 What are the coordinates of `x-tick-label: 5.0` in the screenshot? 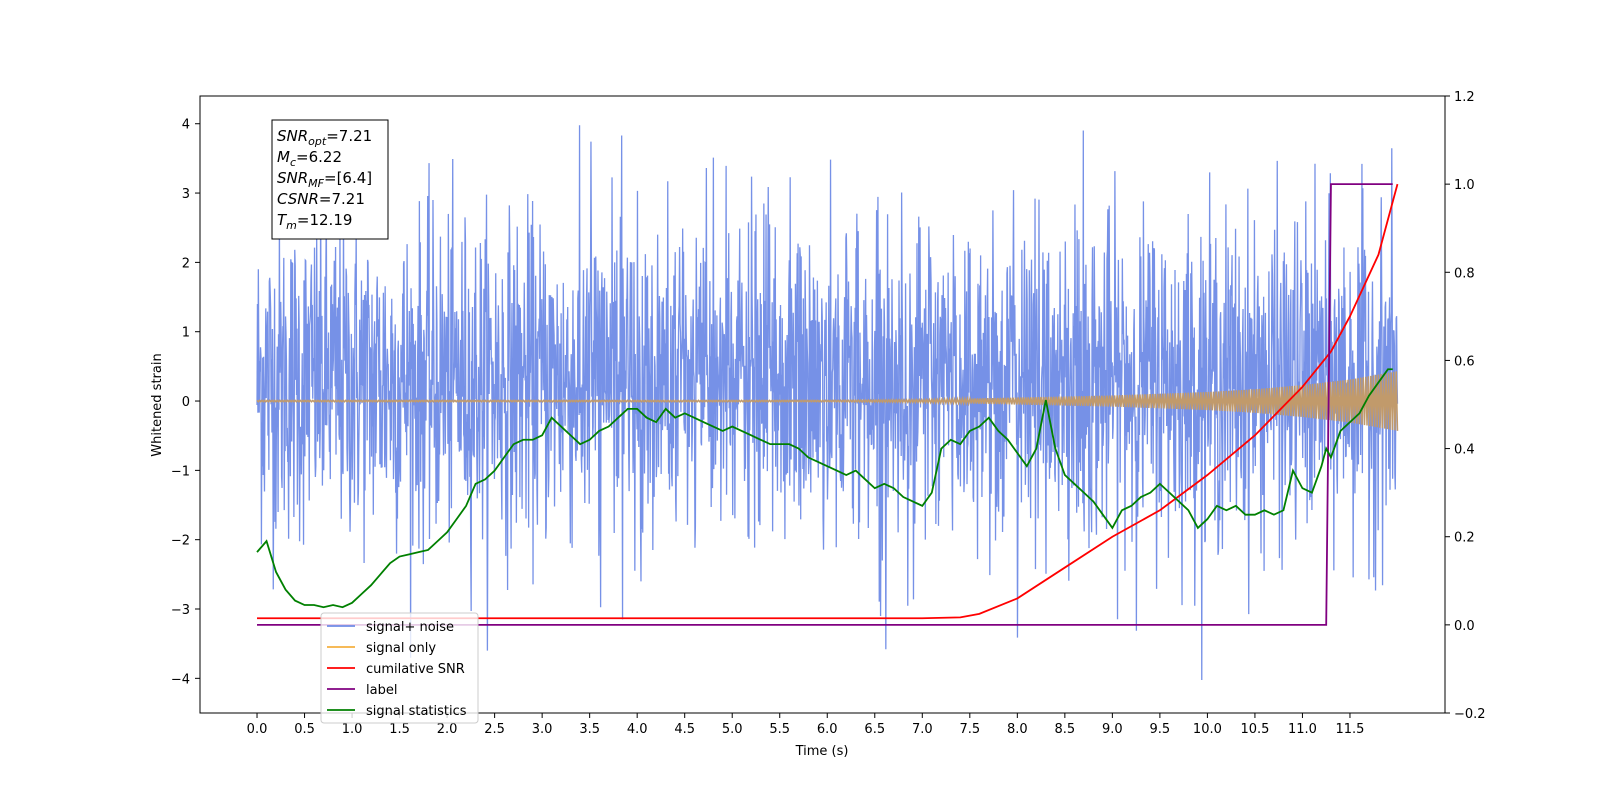 It's located at (732, 729).